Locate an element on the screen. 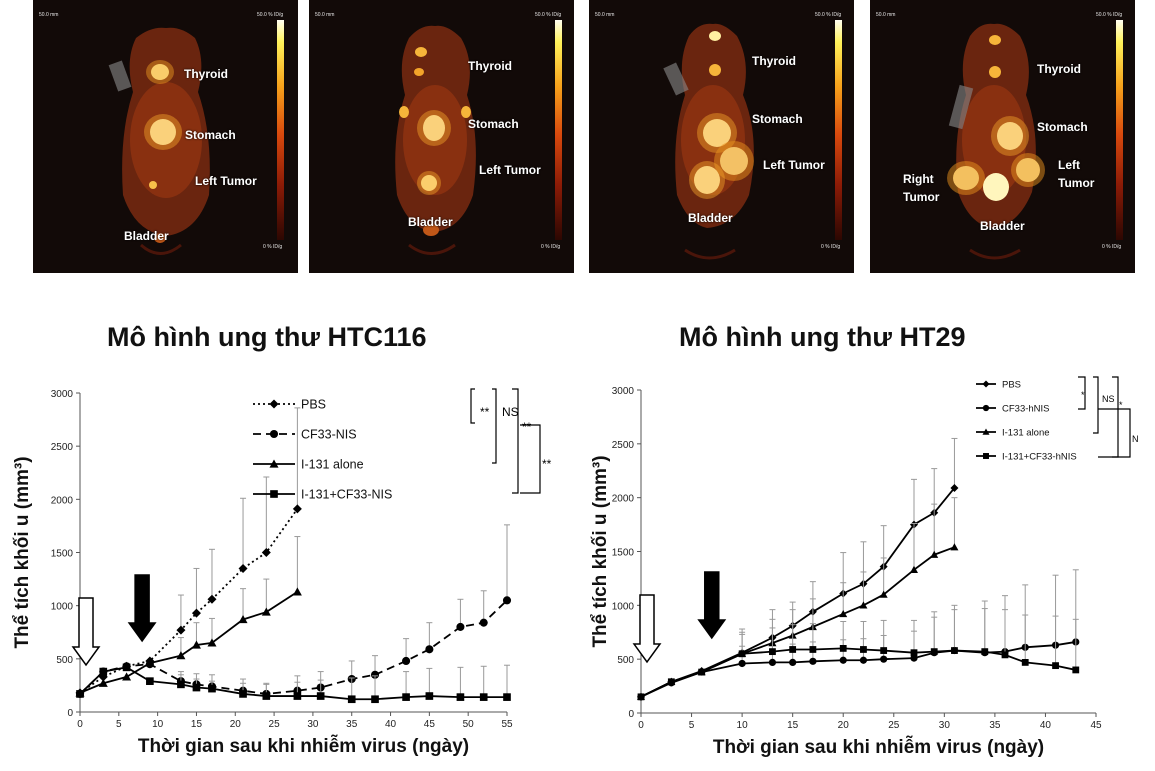  treatment-arrow-filled is located at coordinates (142, 608).